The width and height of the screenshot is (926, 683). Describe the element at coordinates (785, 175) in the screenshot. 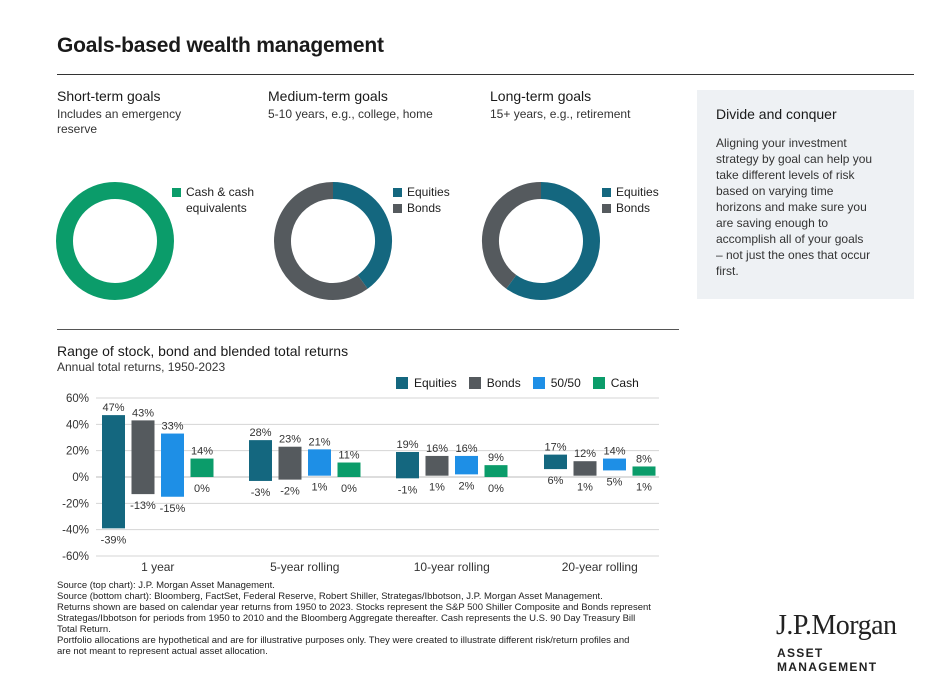

I see `sidebar-line: take different levels of risk` at that location.